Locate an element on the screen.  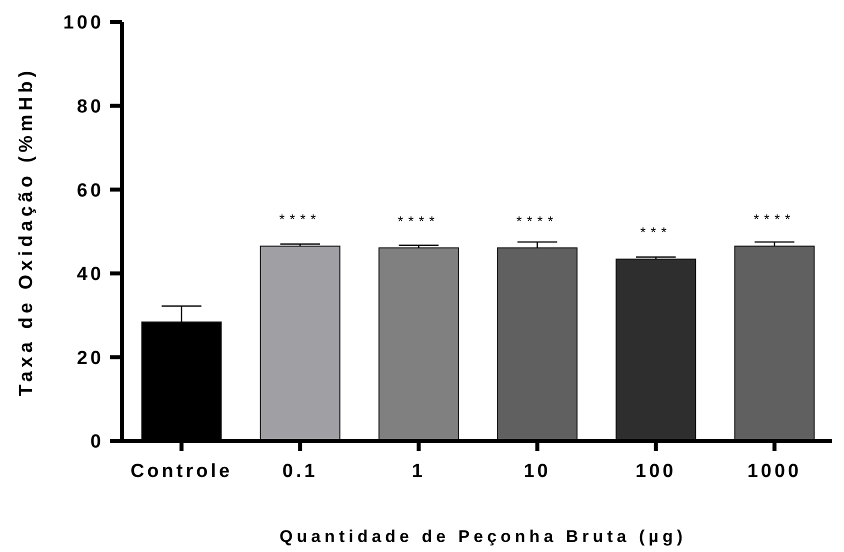
y-tick-label: 20 is located at coordinates (90, 358).